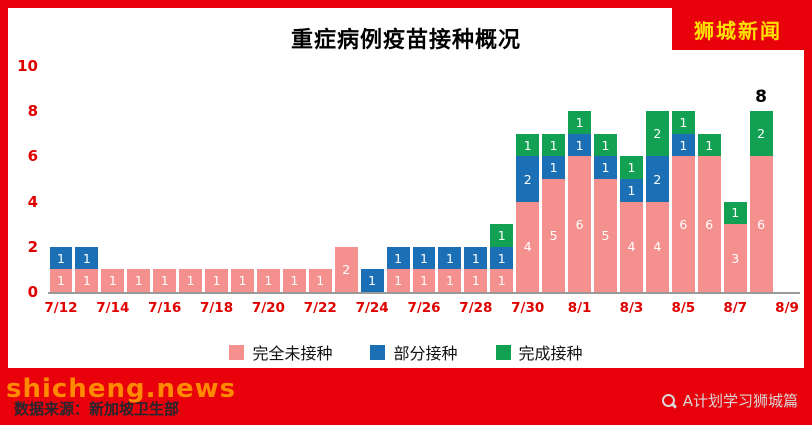 Image resolution: width=812 pixels, height=425 pixels. I want to click on x-tick-label: 7/30, so click(528, 308).